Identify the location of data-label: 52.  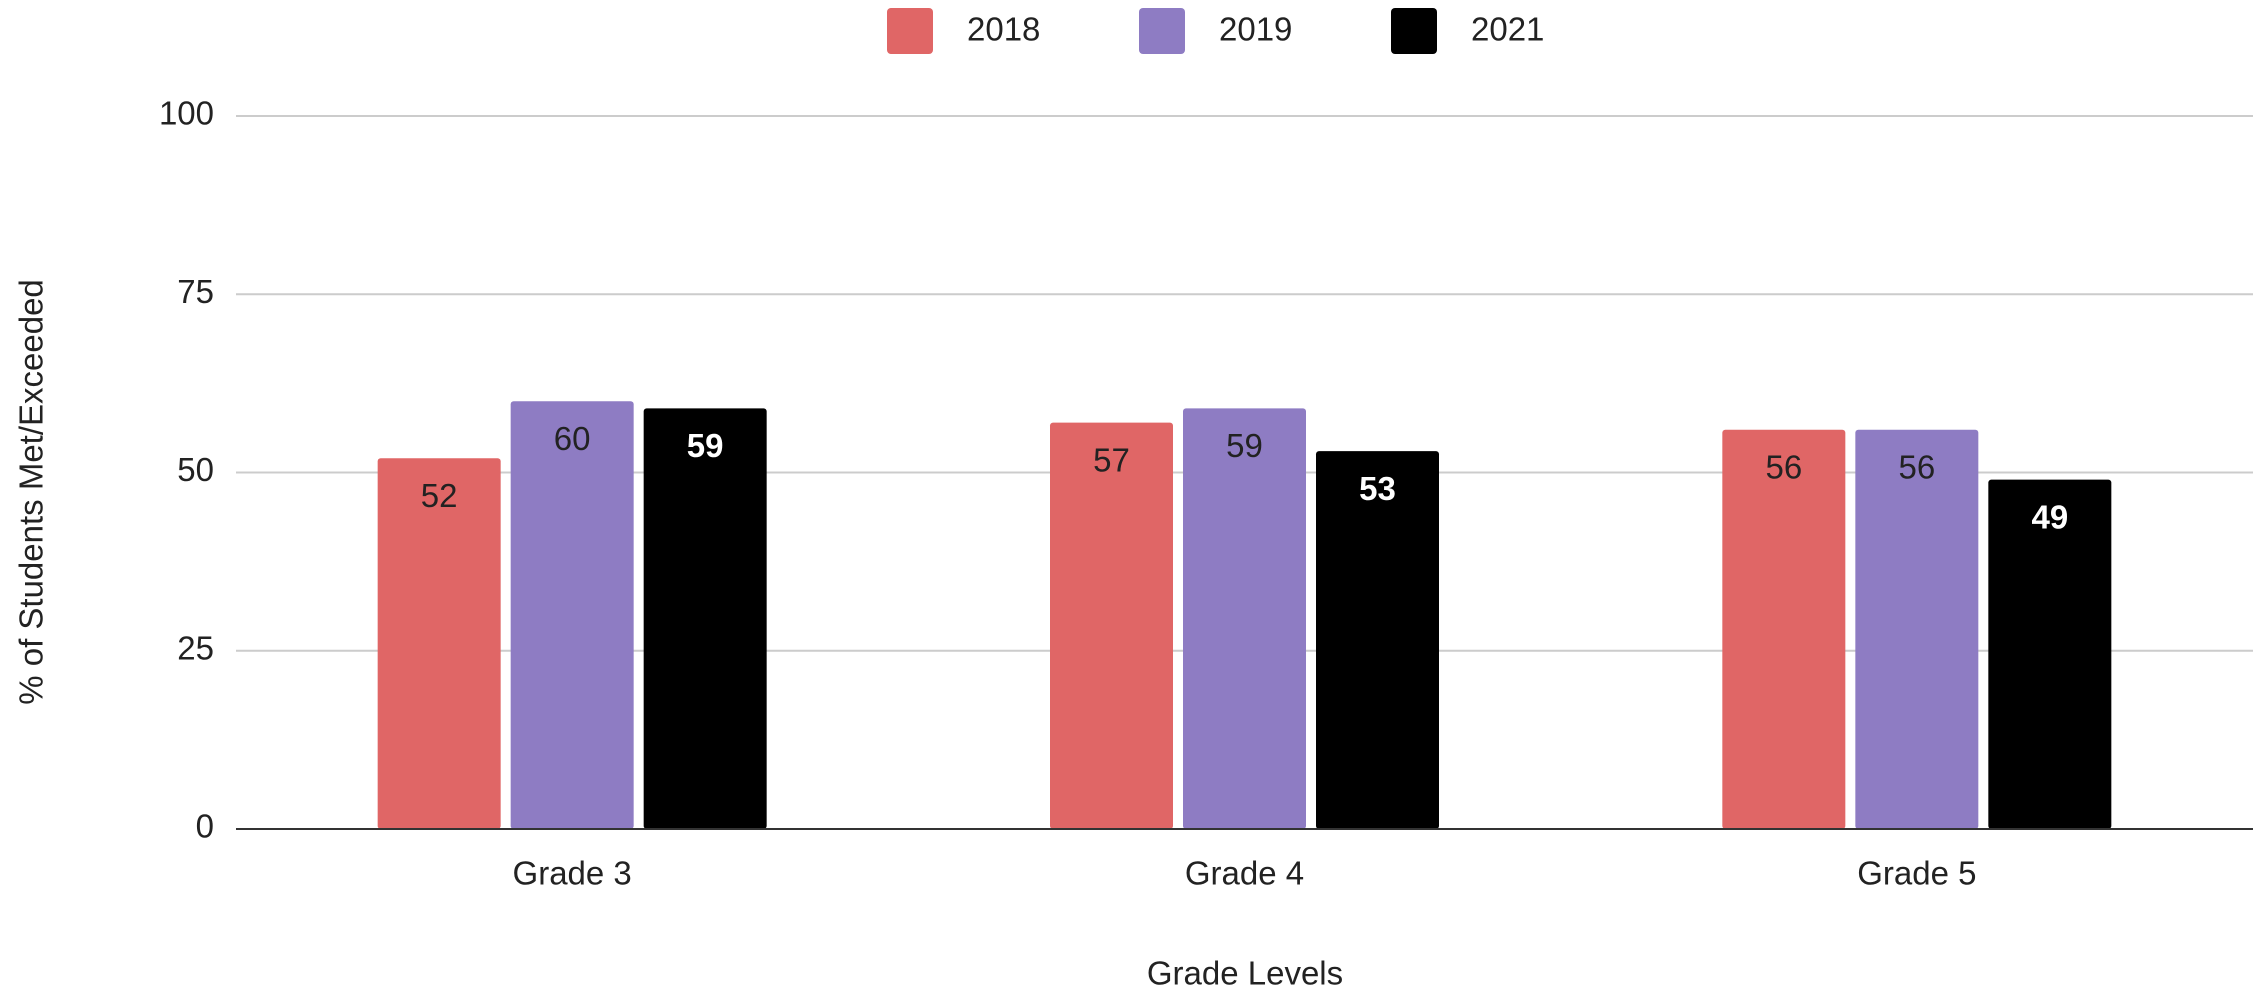
(439, 495).